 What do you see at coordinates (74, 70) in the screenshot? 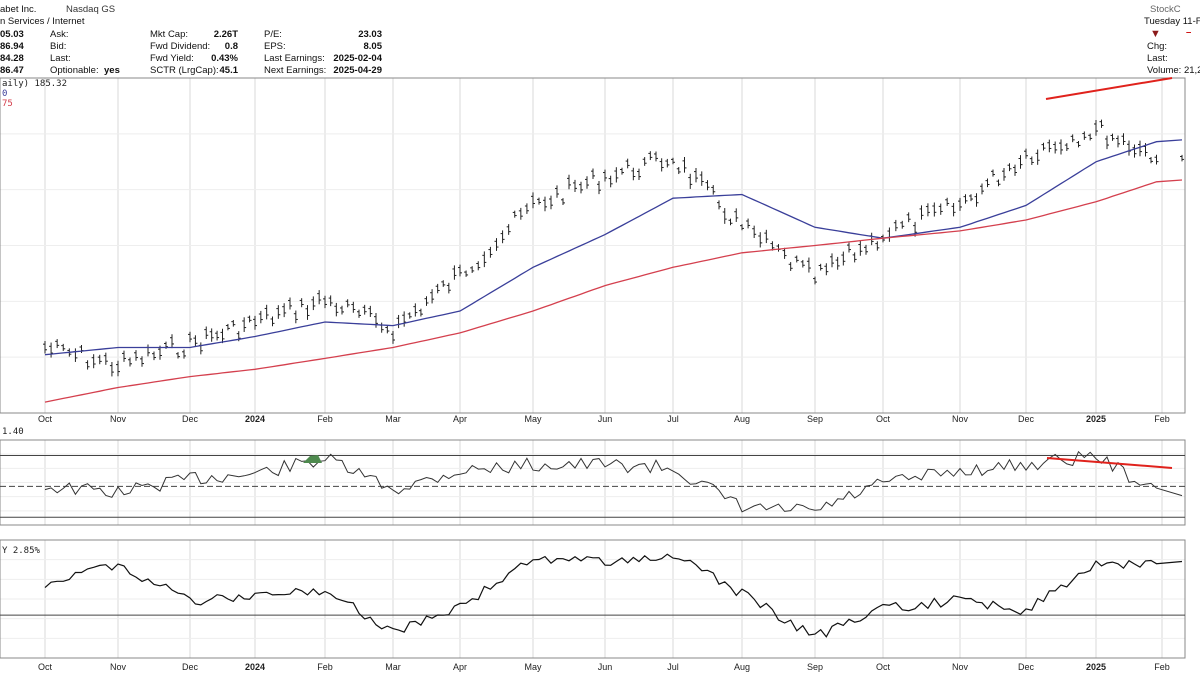
I see `optionable-label: Optionable:` at bounding box center [74, 70].